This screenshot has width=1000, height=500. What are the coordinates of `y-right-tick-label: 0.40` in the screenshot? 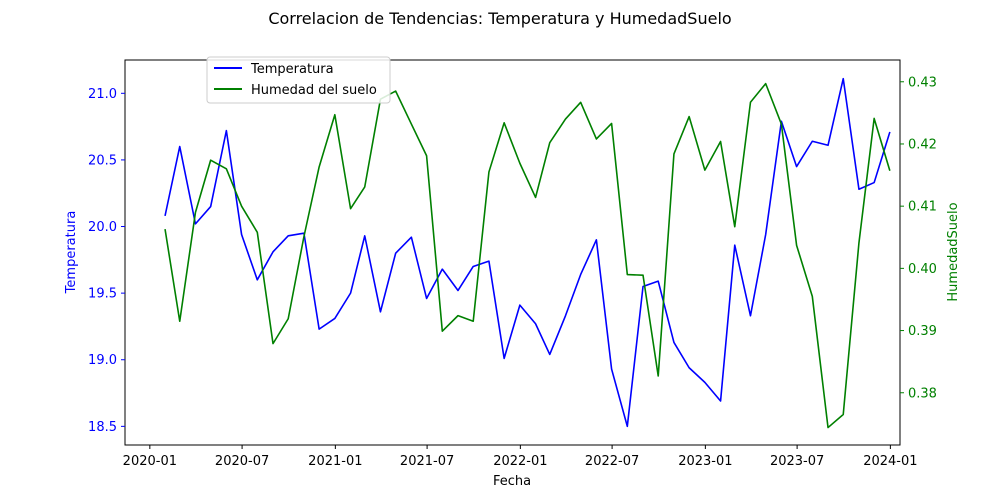 It's located at (922, 269).